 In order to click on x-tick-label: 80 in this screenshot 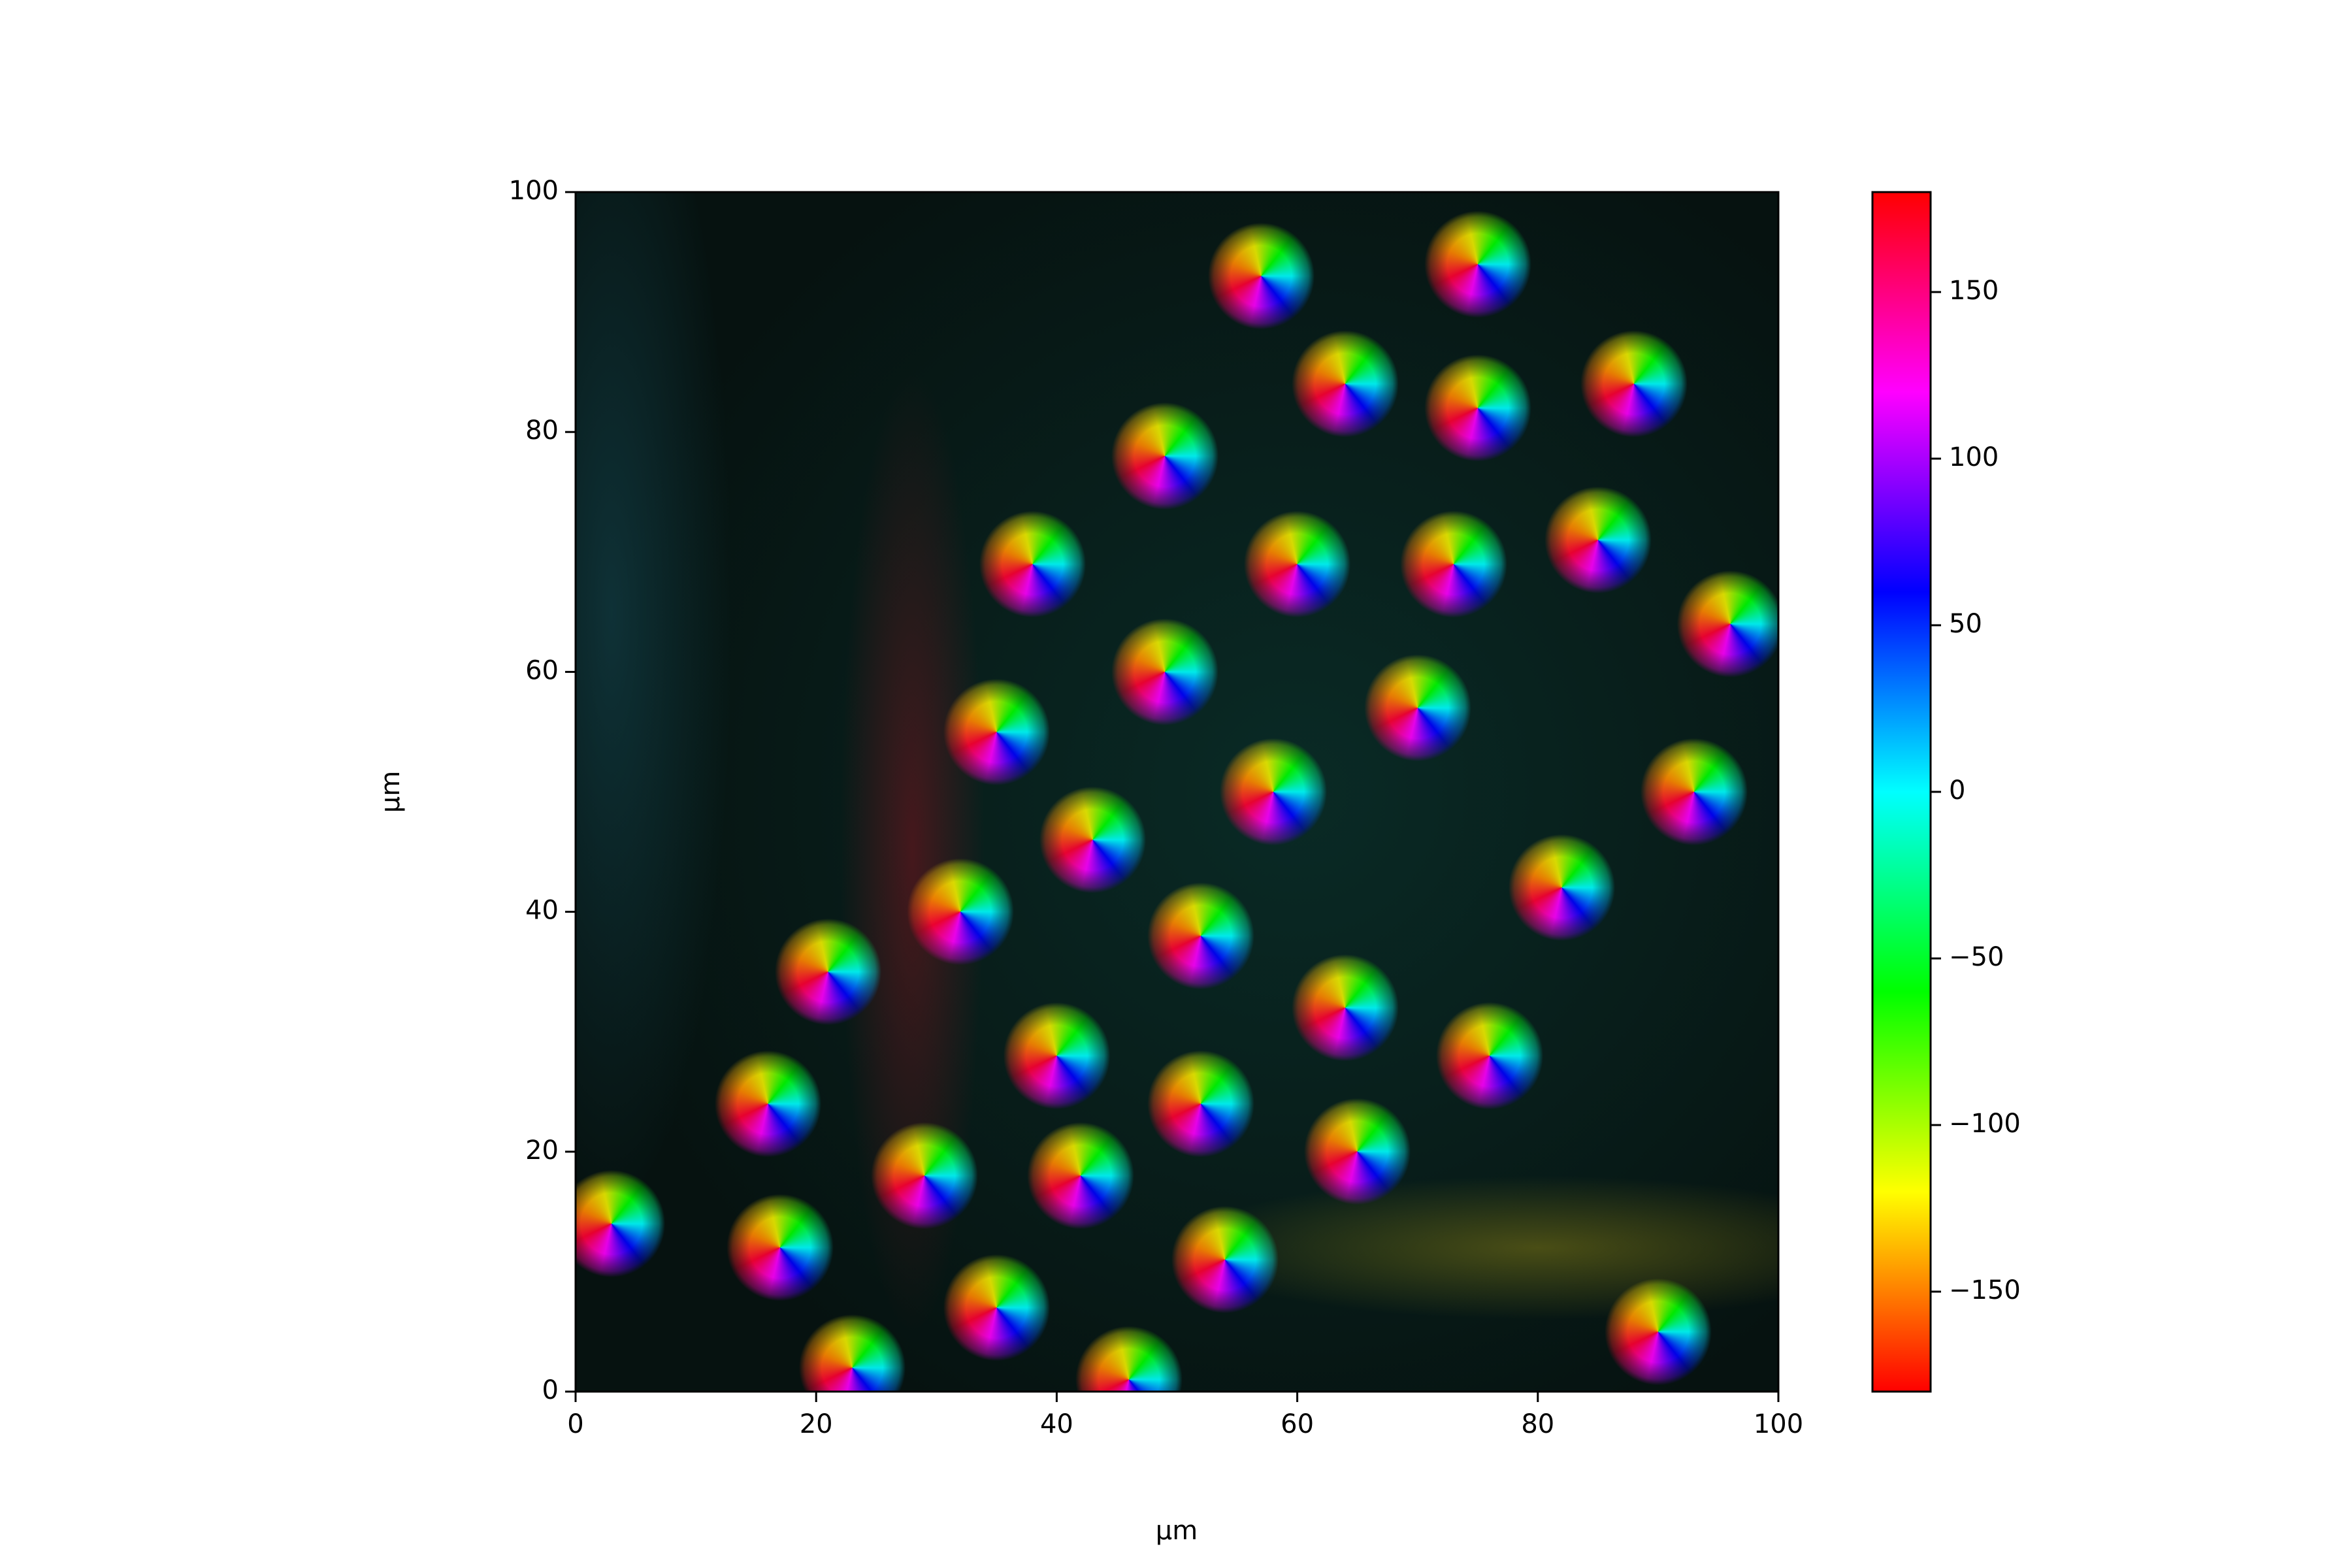, I will do `click(1537, 1424)`.